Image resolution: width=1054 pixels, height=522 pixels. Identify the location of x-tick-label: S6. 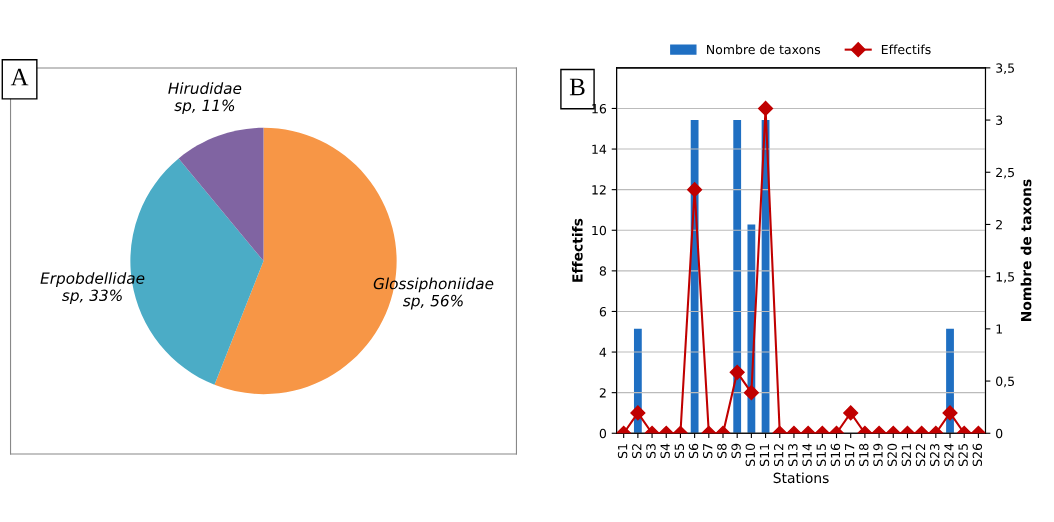
(693, 451).